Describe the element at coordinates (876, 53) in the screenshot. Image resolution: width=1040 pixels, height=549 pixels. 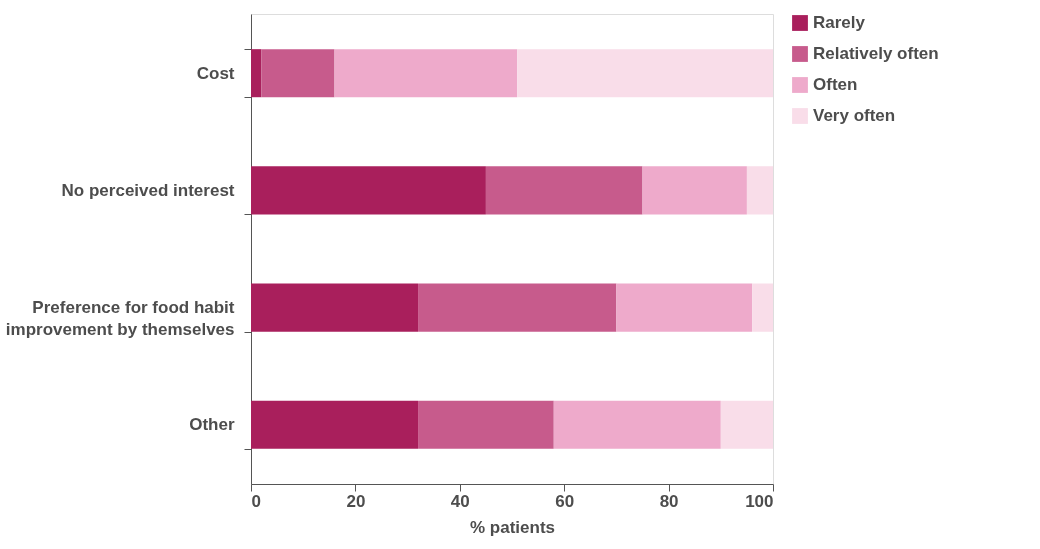
I see `legend-label: Relatively often` at that location.